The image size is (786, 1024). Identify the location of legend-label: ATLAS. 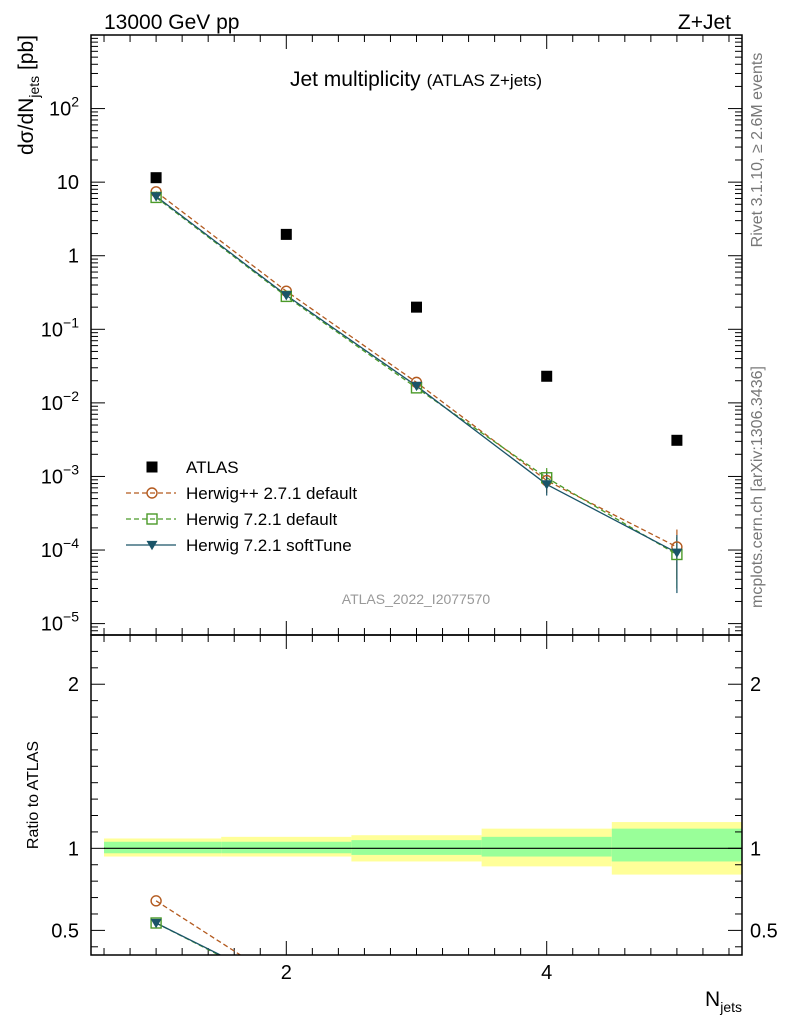
(212, 467).